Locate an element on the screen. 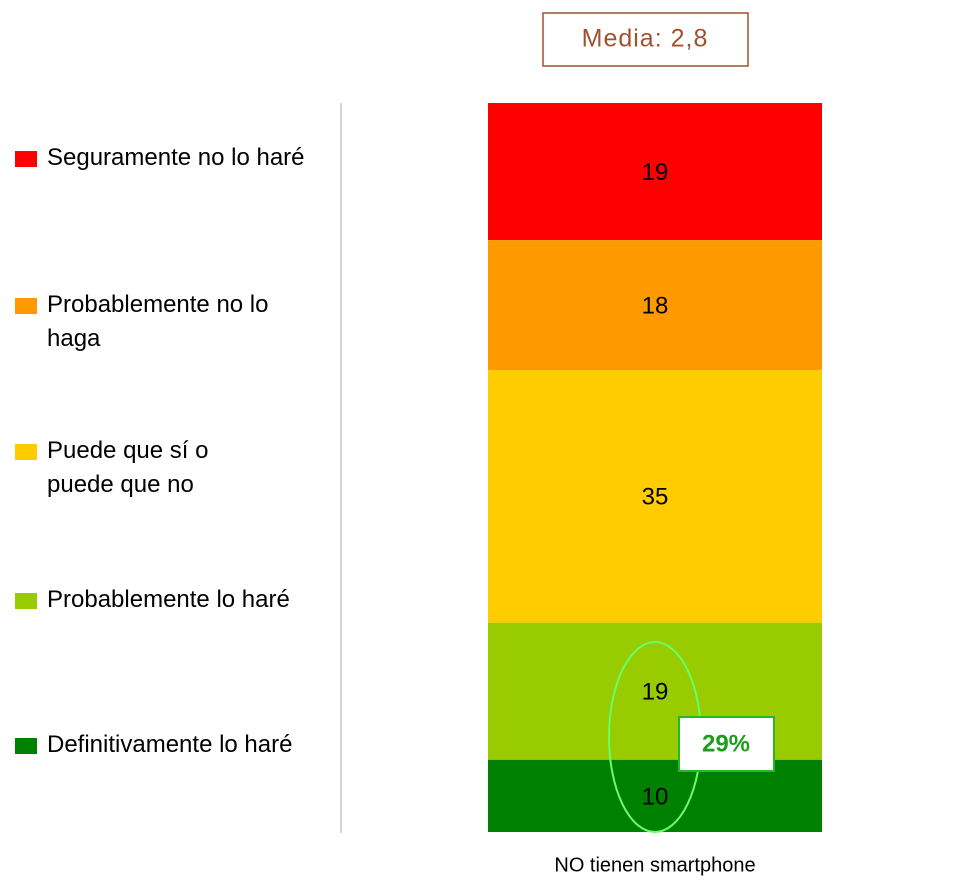 Image resolution: width=959 pixels, height=882 pixels. legend-item: Seguramente no lo haré is located at coordinates (165, 158).